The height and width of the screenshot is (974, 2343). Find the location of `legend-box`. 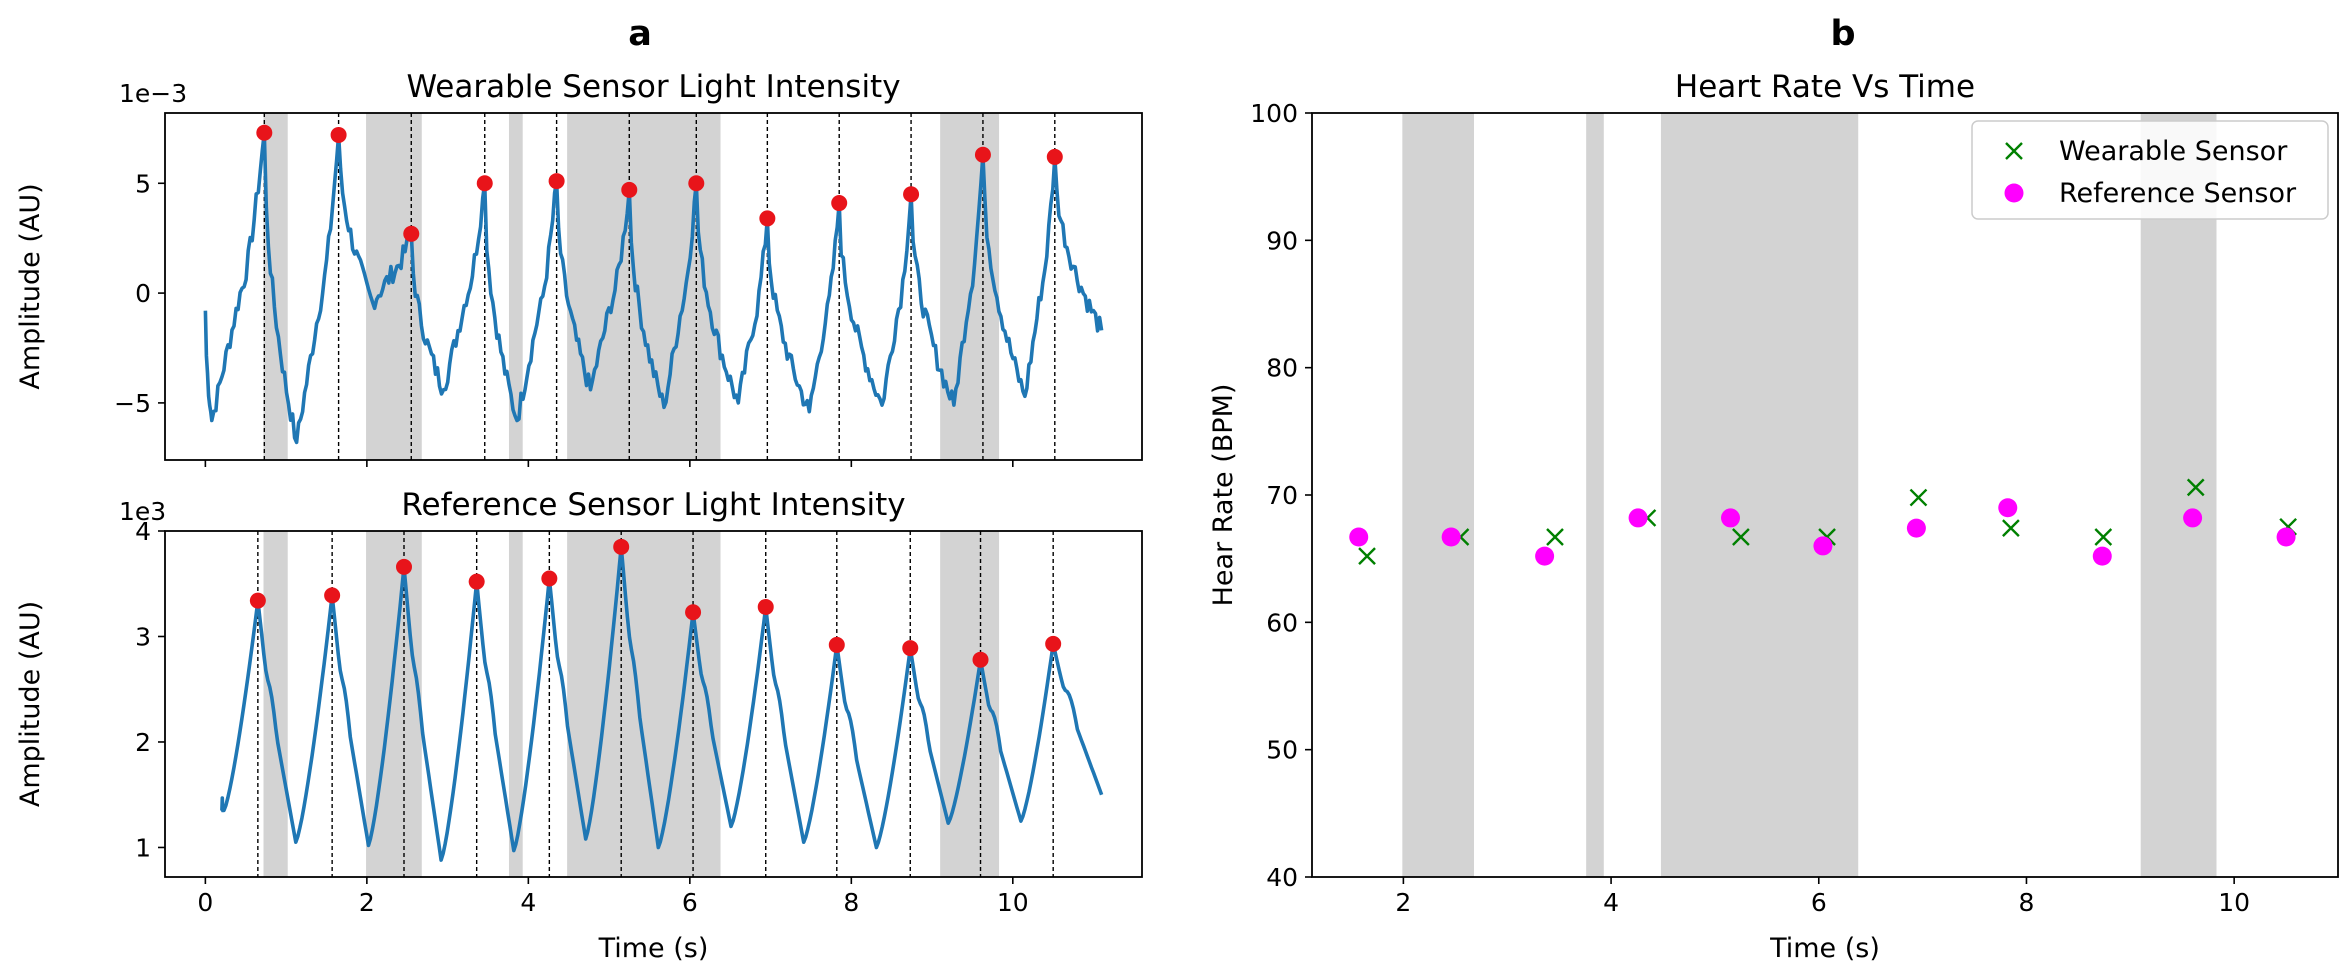

legend-box is located at coordinates (2150, 170).